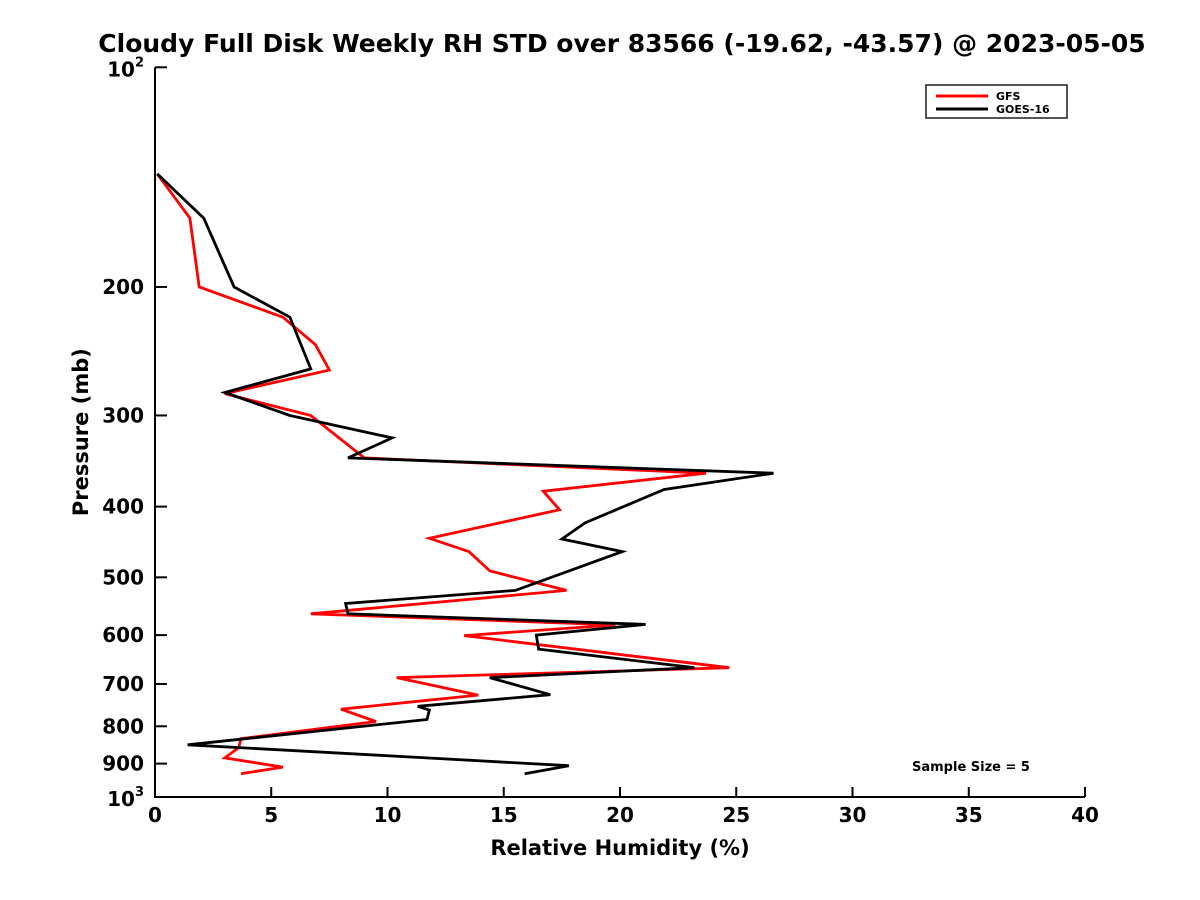  Describe the element at coordinates (125, 798) in the screenshot. I see `y-tick-label-exp: 10³` at that location.